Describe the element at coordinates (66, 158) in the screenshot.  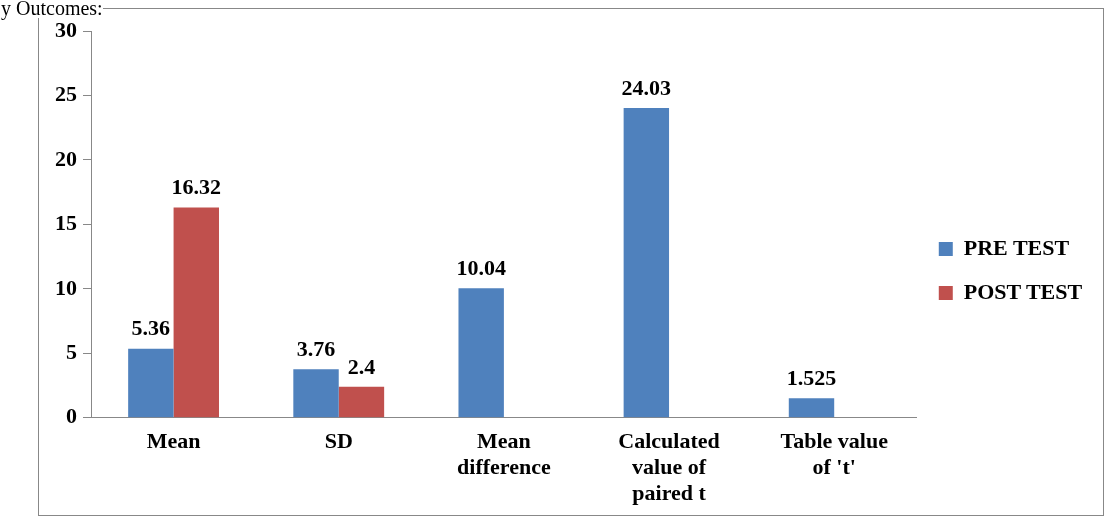
I see `y-tick-label: 20` at that location.